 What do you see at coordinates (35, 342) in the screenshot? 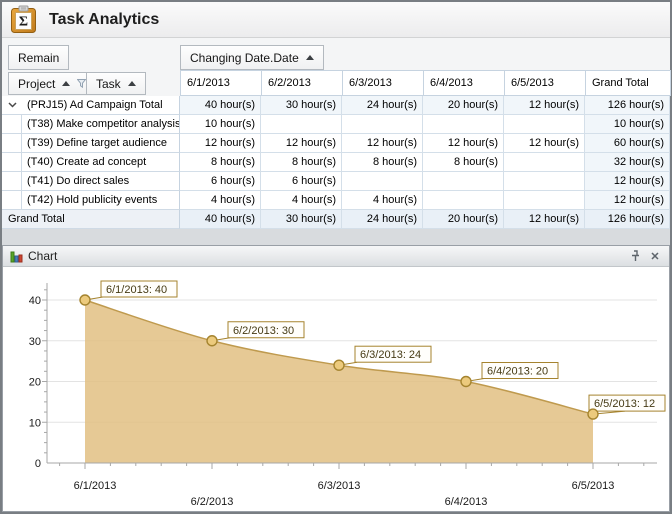
I see `y-tick-label: 30` at bounding box center [35, 342].